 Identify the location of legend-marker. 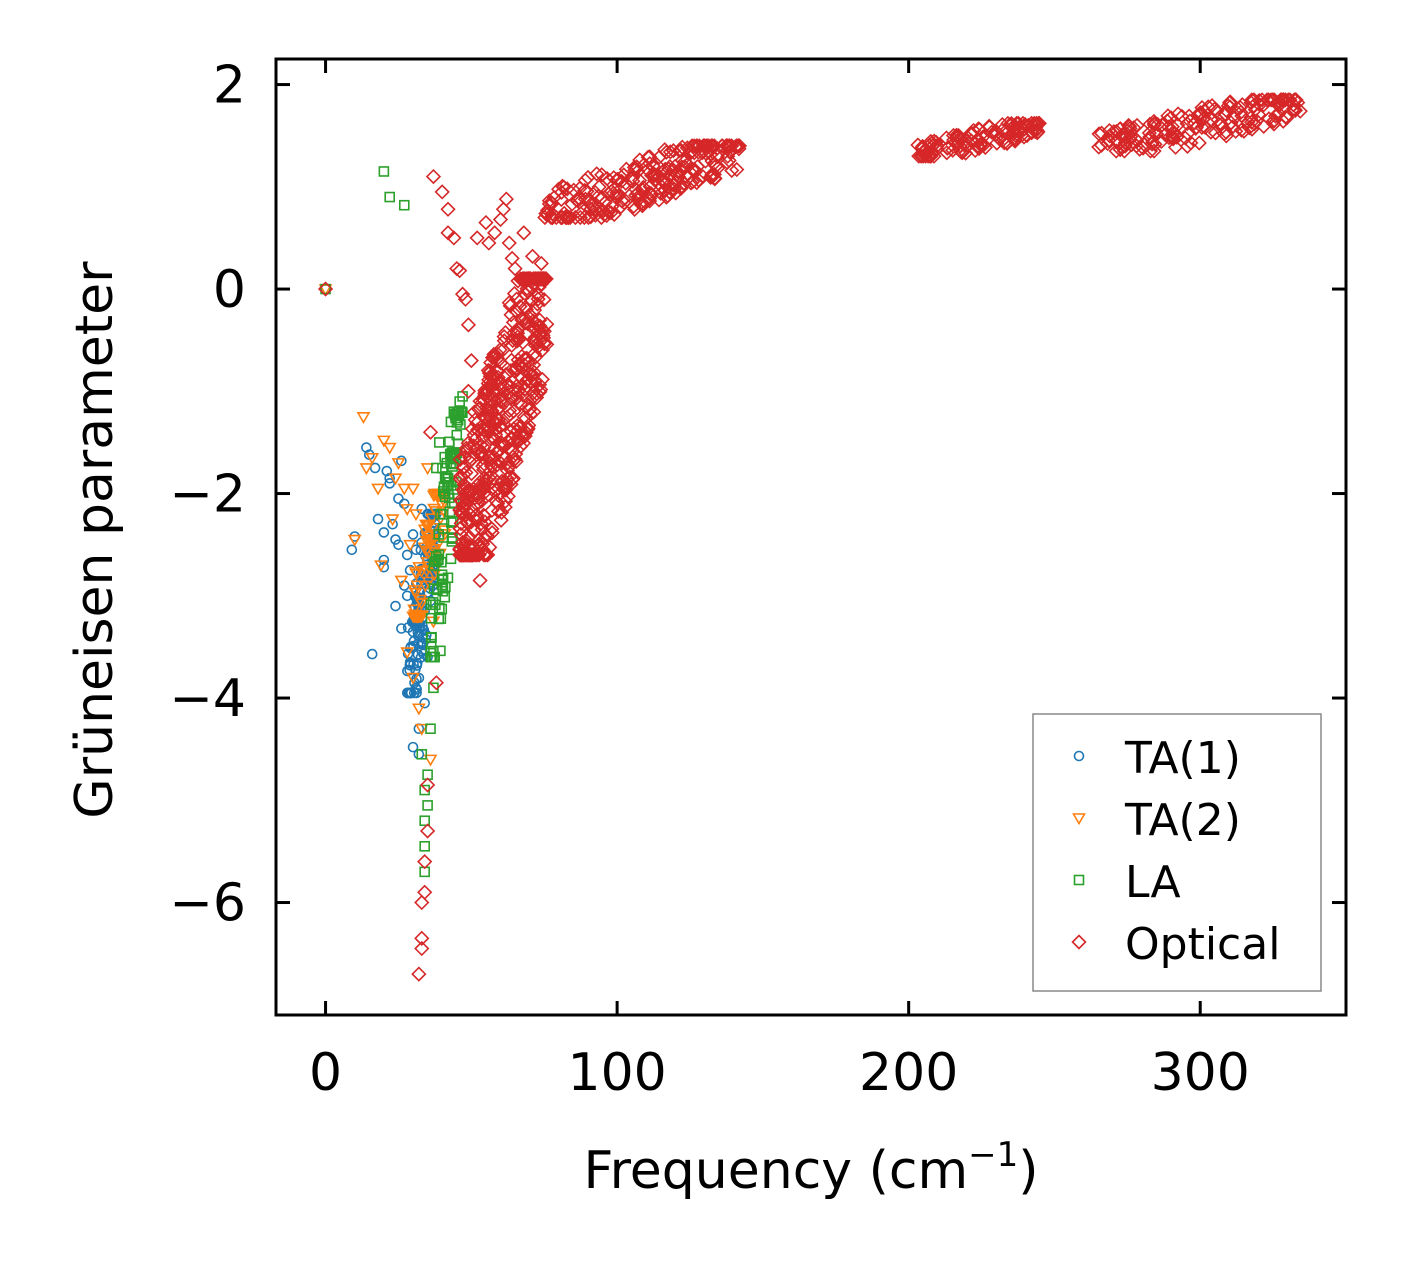
(1079, 819).